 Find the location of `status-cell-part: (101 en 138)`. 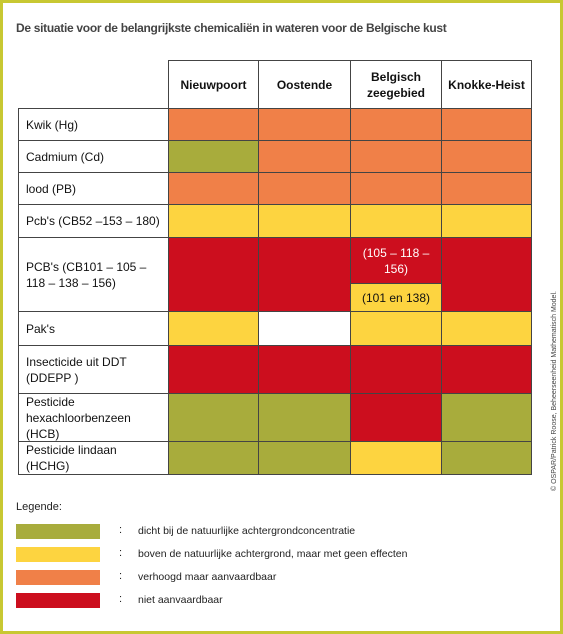

status-cell-part: (101 en 138) is located at coordinates (396, 297).